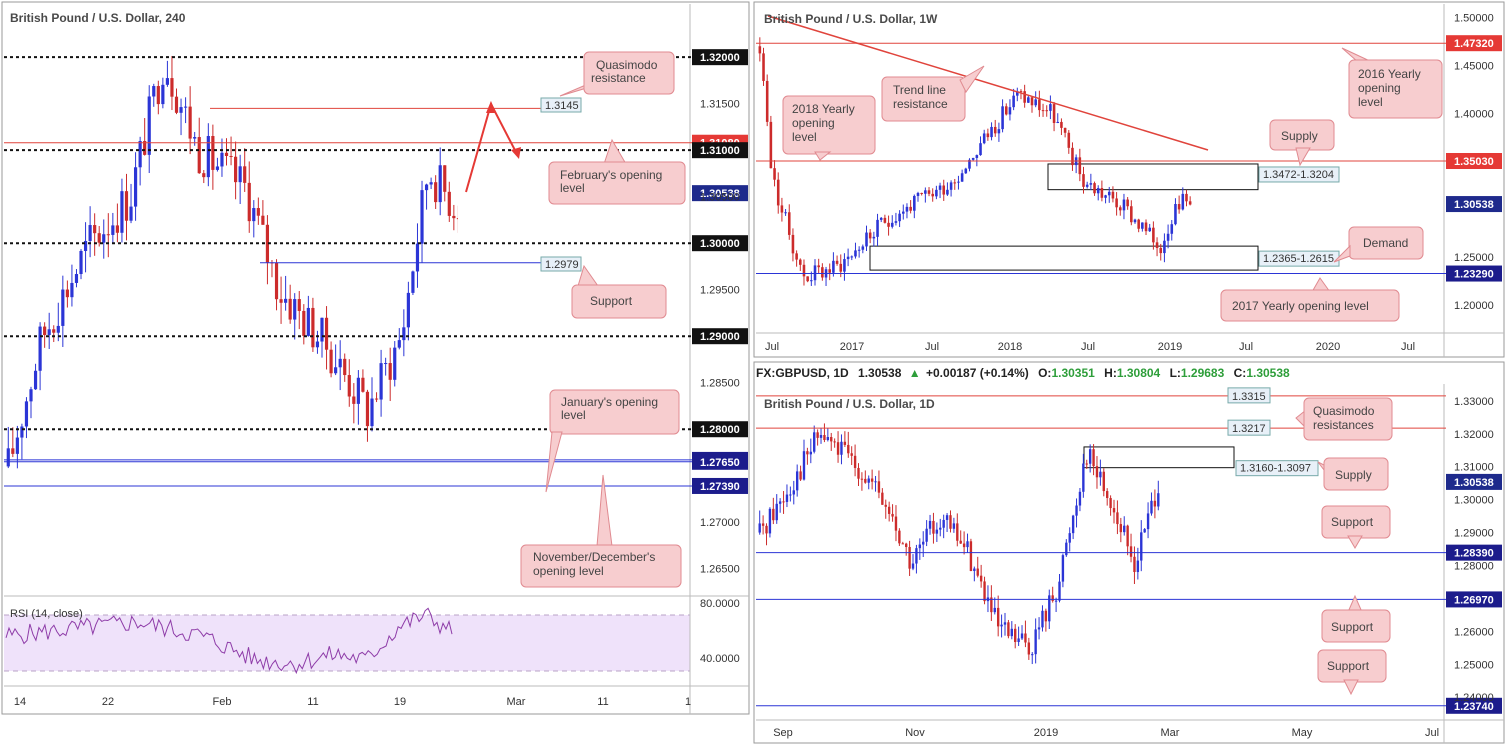  What do you see at coordinates (1474, 665) in the screenshot?
I see `y-tick-label: 1.25000` at bounding box center [1474, 665].